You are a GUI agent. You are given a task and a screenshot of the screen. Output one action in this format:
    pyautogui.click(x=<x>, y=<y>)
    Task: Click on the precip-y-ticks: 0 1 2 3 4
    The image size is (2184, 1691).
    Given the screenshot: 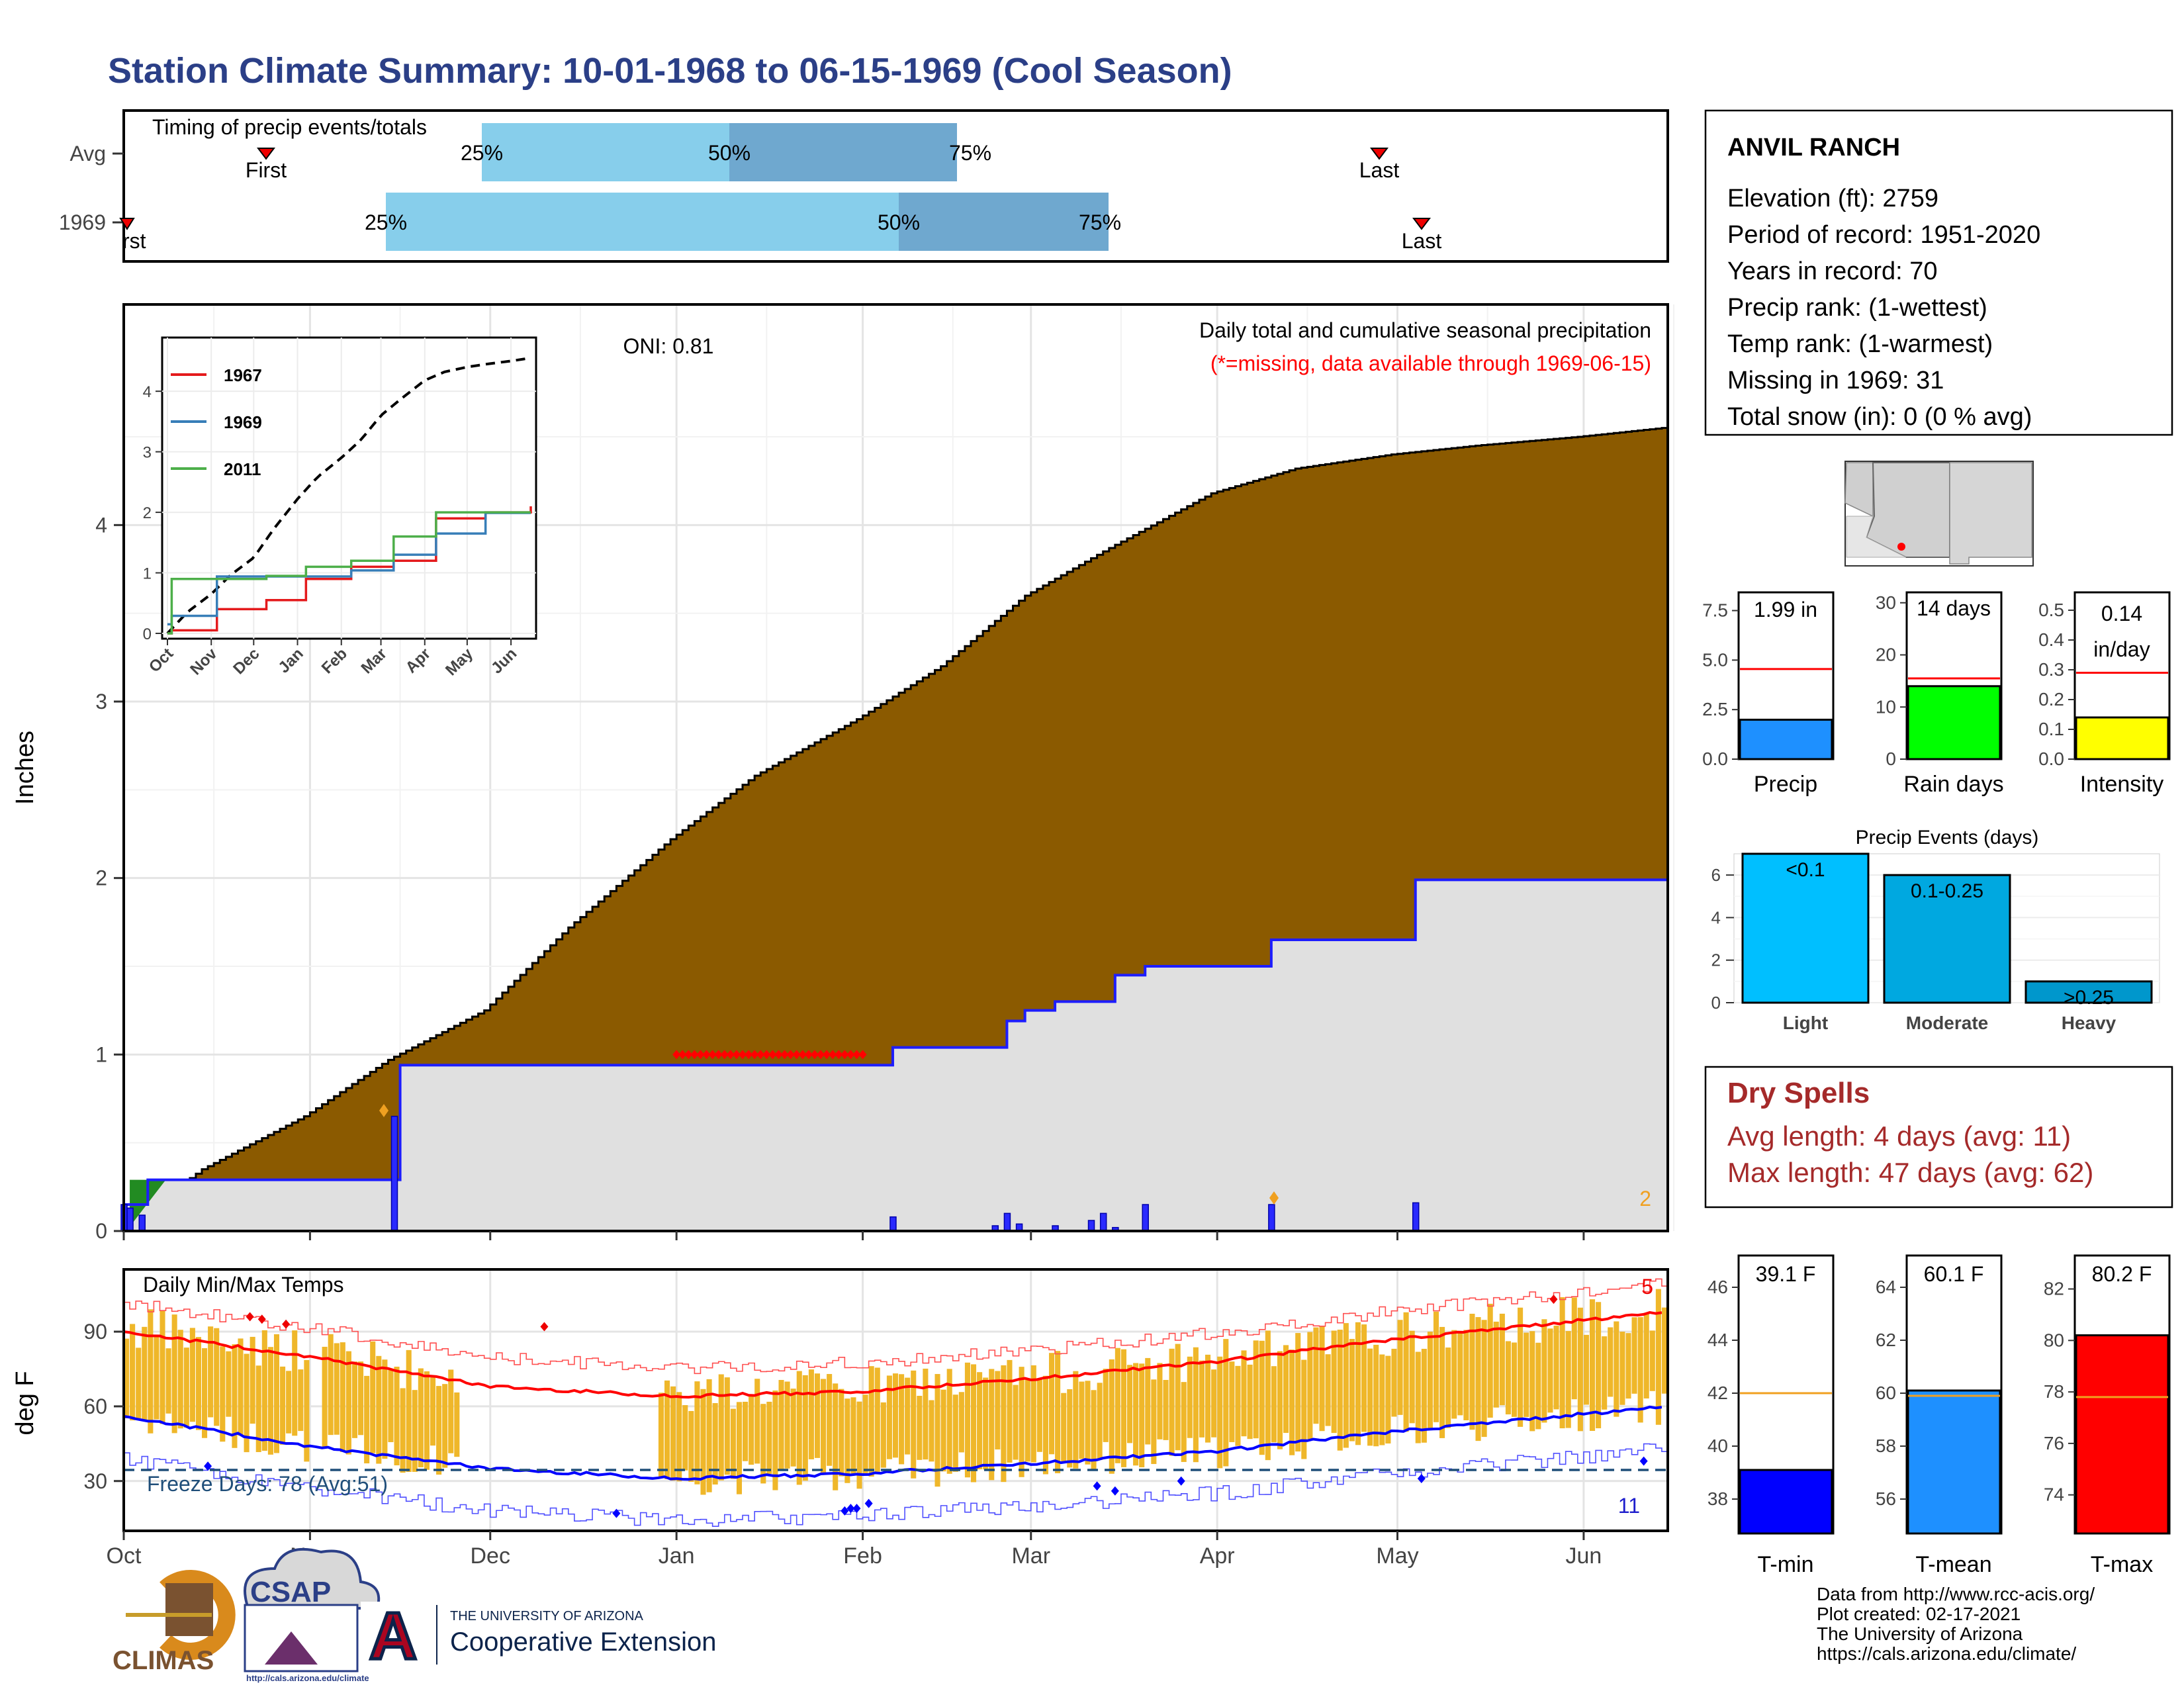 What is the action you would take?
    pyautogui.click(x=109, y=878)
    